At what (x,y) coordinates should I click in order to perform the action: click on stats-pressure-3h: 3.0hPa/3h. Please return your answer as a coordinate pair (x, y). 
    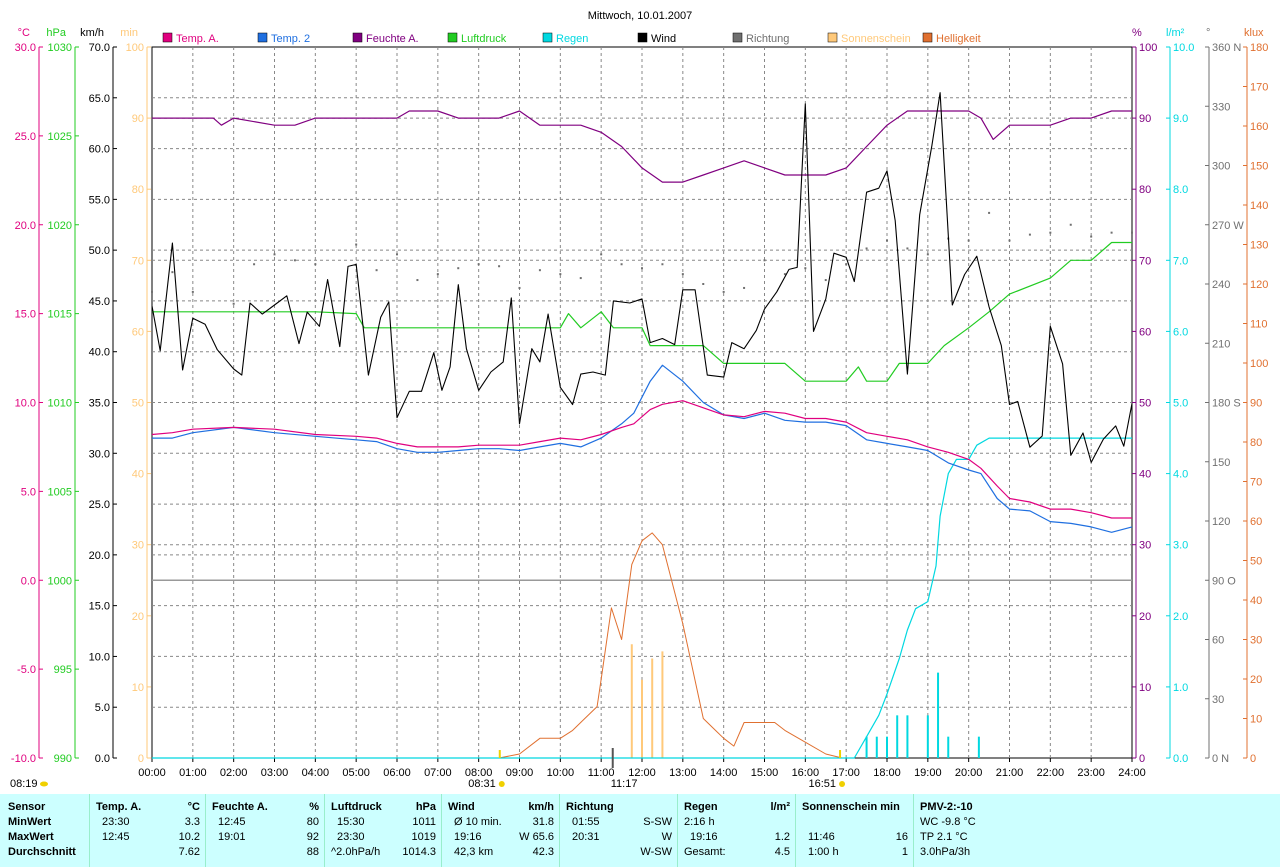
    Looking at the image, I should click on (945, 852).